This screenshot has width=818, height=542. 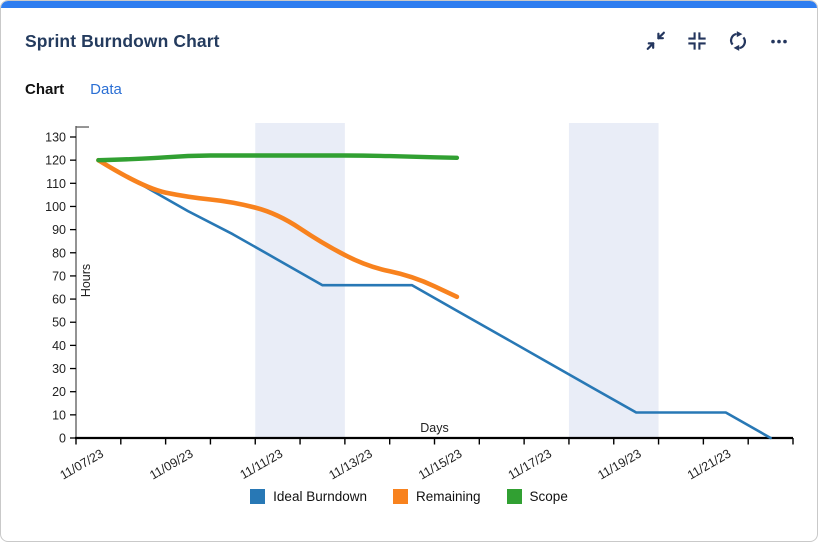 What do you see at coordinates (448, 496) in the screenshot?
I see `legend-label: Remaining` at bounding box center [448, 496].